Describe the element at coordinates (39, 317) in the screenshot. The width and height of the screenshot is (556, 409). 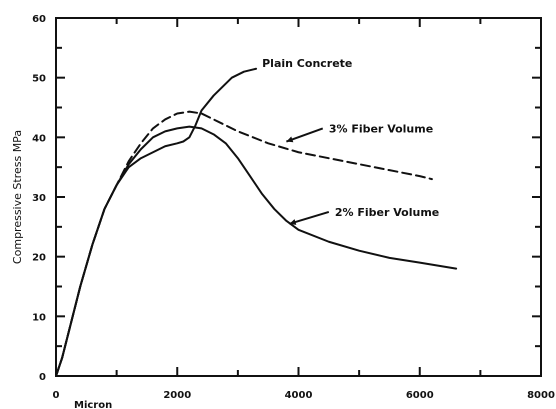
I see `y-tick-label: 10` at that location.